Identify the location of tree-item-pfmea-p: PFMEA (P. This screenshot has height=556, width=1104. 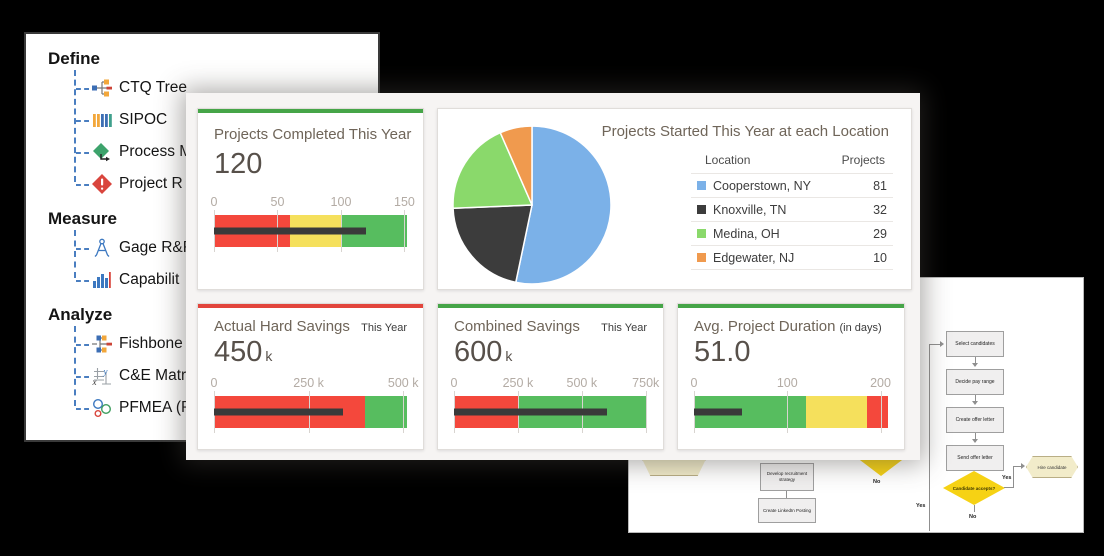
(226, 408).